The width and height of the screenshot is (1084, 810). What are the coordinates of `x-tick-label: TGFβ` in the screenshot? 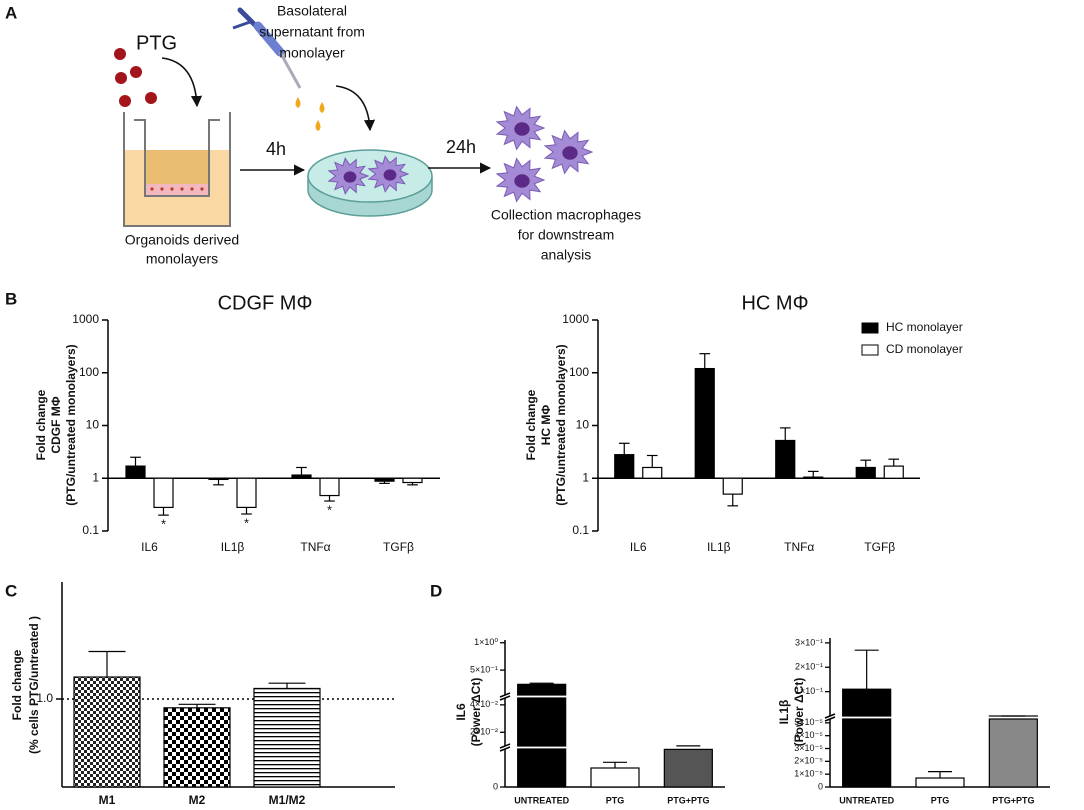 It's located at (398, 547).